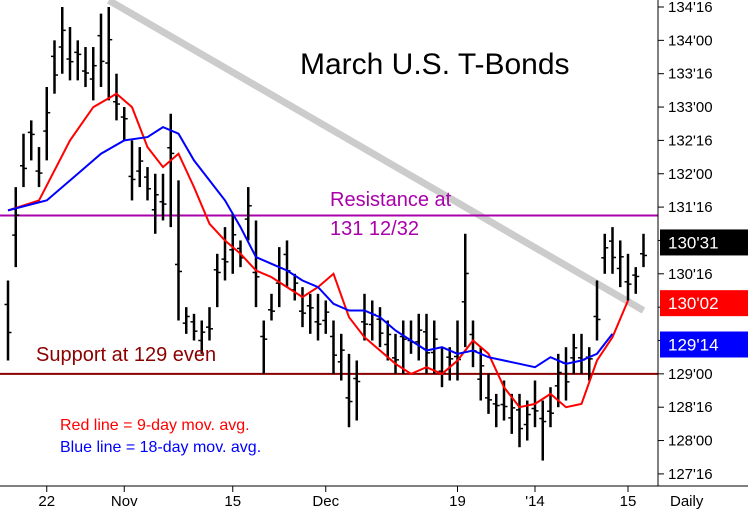  What do you see at coordinates (391, 200) in the screenshot?
I see `resistance-label-line1: Resistance at` at bounding box center [391, 200].